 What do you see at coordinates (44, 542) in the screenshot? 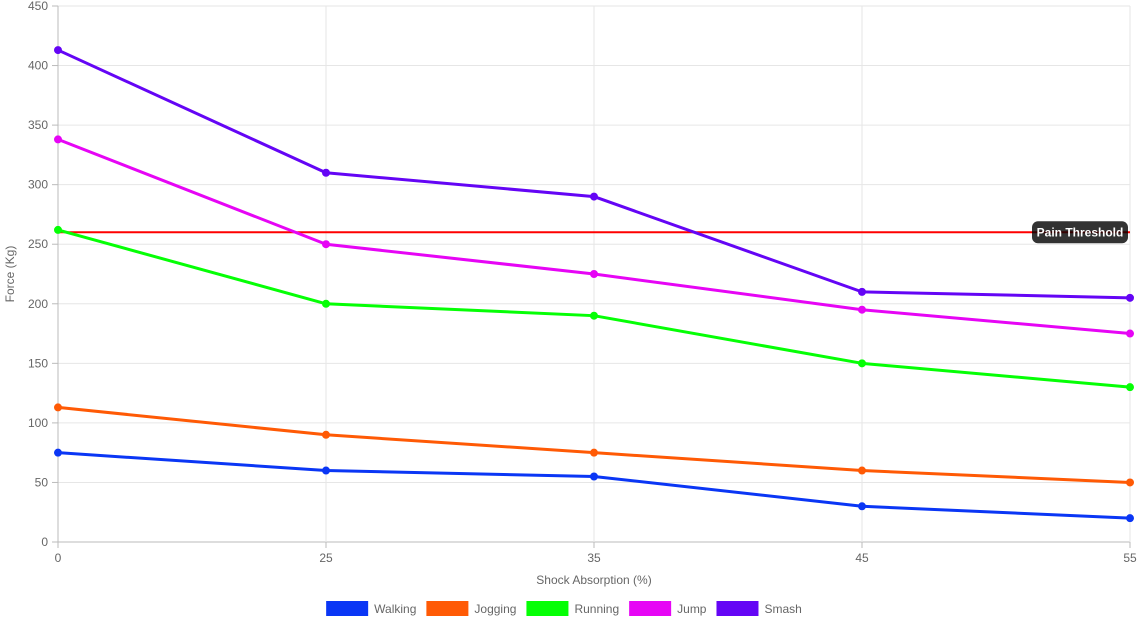
I see `y-tick-label: 0` at bounding box center [44, 542].